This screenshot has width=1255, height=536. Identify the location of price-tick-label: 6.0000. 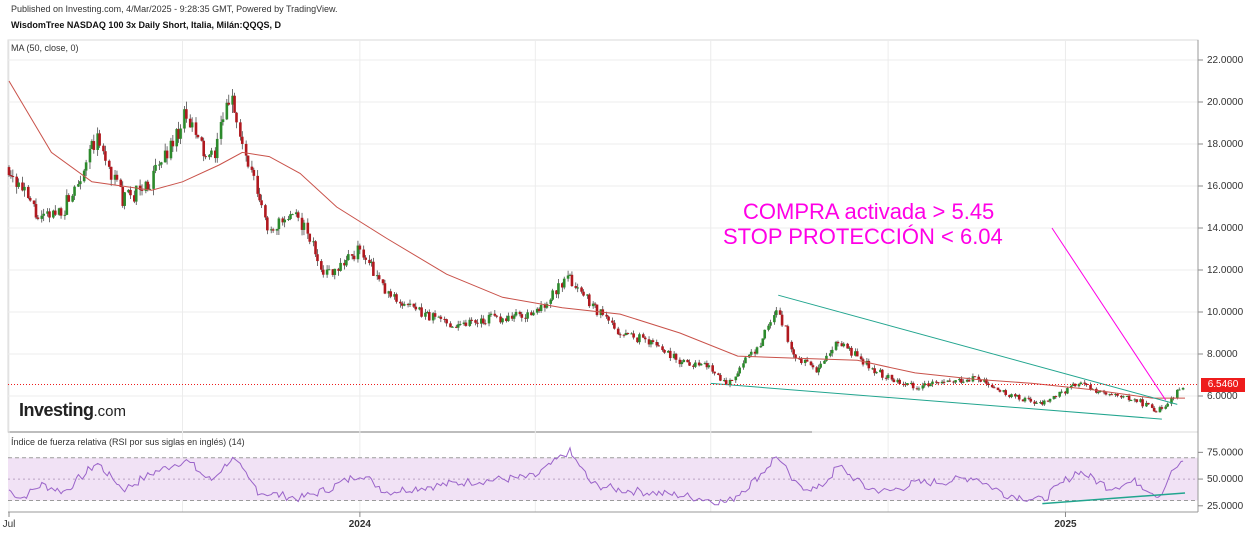
(1222, 396).